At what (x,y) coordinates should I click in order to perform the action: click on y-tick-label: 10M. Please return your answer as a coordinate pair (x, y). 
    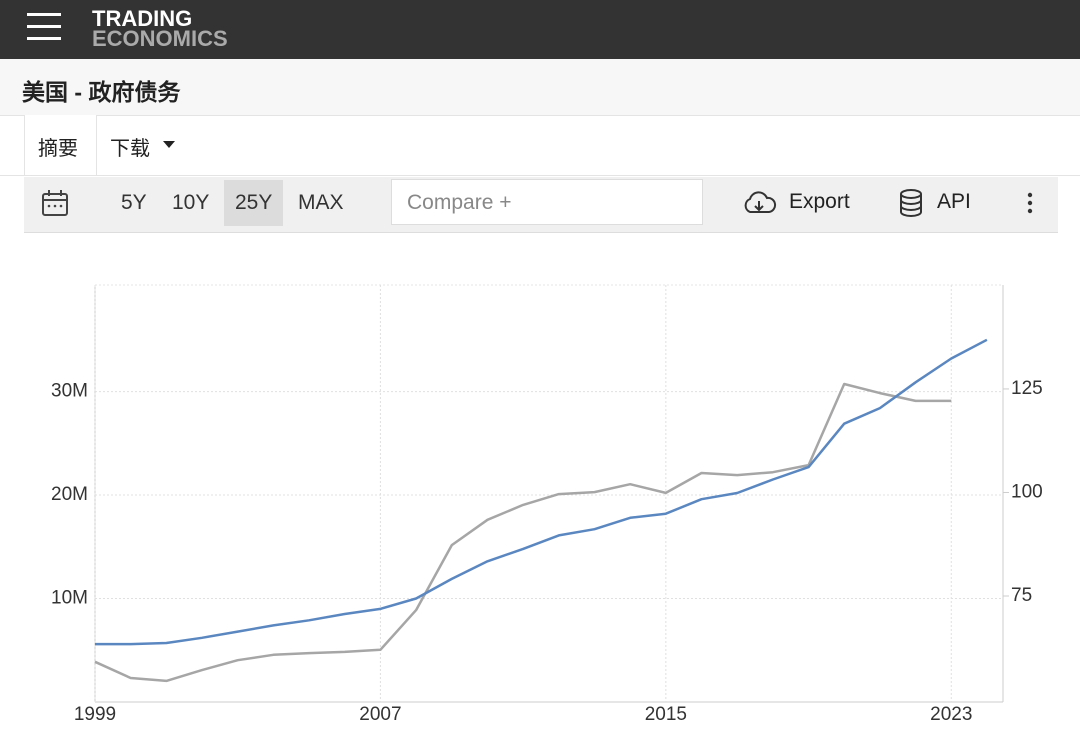
    Looking at the image, I should click on (69, 598).